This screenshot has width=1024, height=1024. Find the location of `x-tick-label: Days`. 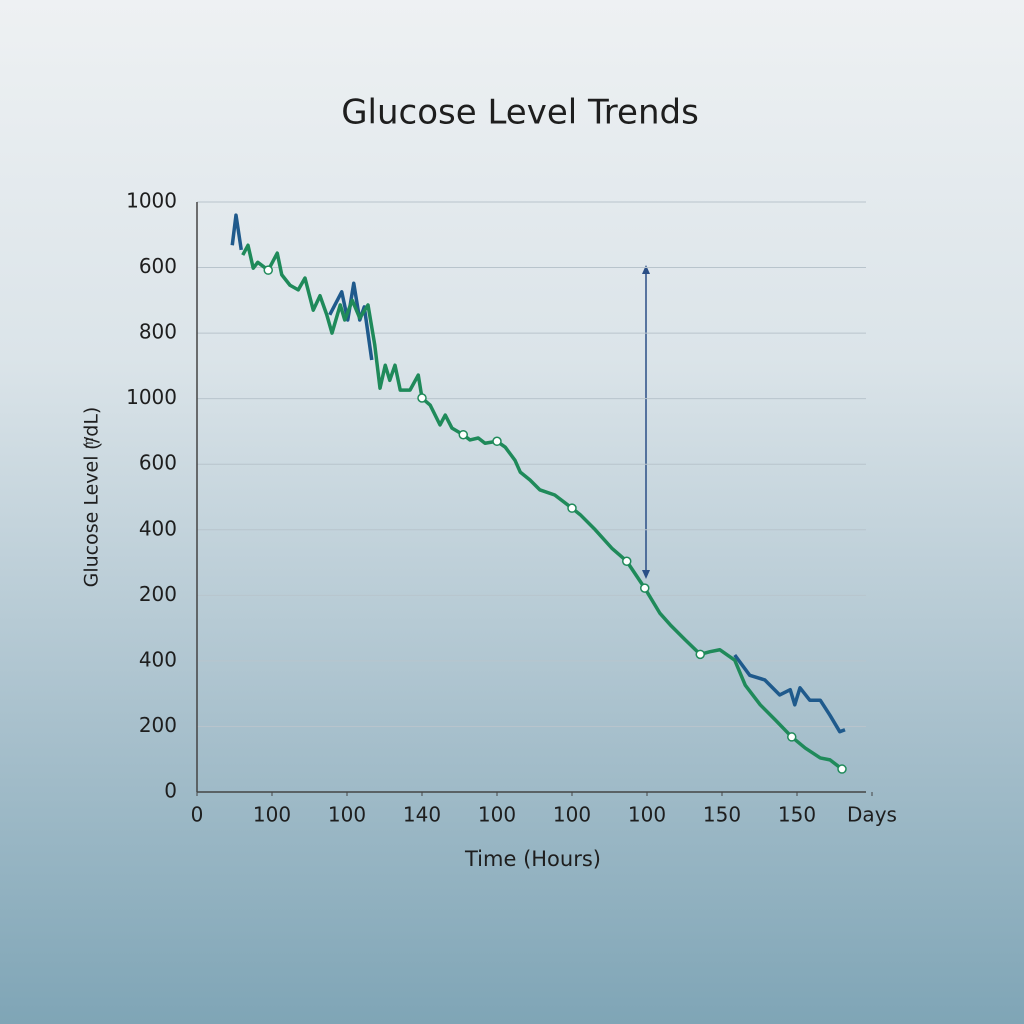

x-tick-label: Days is located at coordinates (872, 815).